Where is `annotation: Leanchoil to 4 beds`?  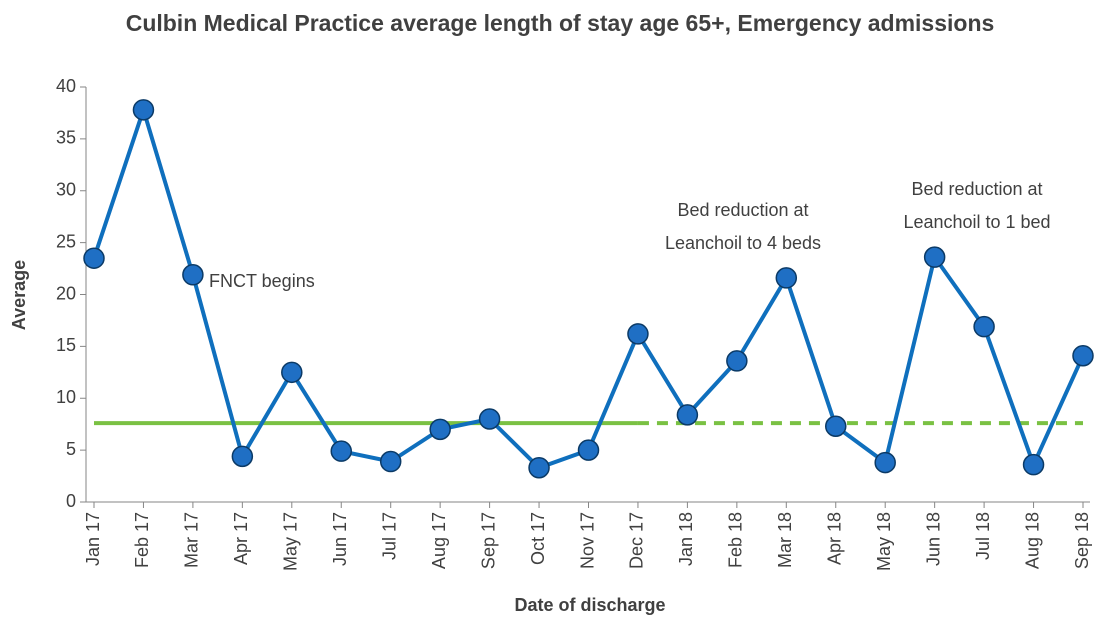
annotation: Leanchoil to 4 beds is located at coordinates (743, 243).